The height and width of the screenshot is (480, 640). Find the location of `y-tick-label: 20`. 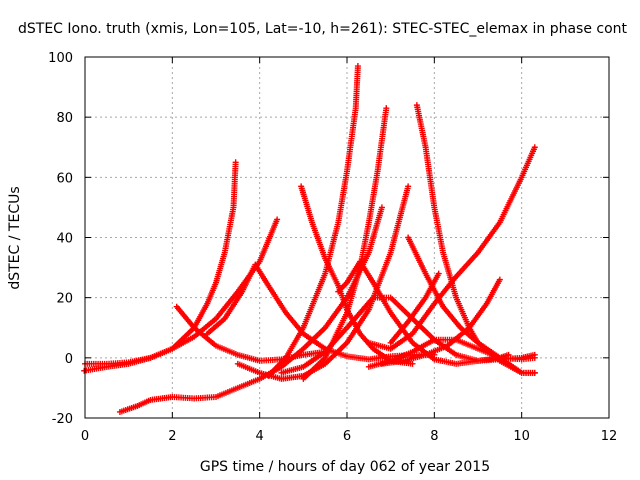

y-tick-label: 20 is located at coordinates (64, 299).